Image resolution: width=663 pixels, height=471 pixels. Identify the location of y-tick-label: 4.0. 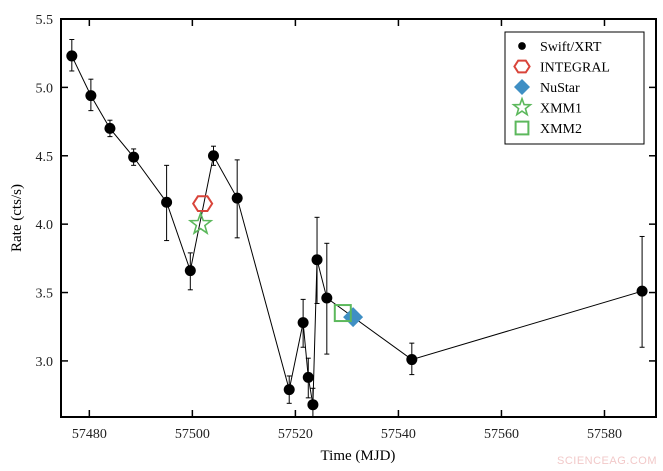
(45, 225).